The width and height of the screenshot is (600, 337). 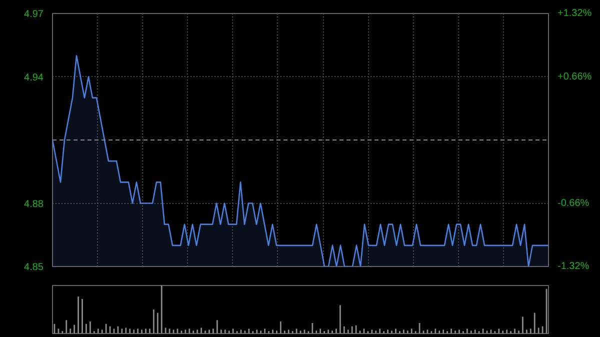 I want to click on y-tick-label: 4.88, so click(x=34, y=204).